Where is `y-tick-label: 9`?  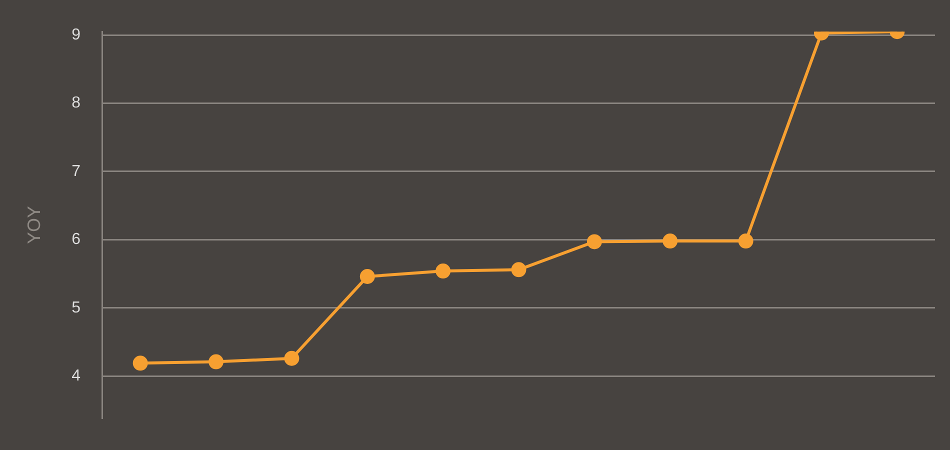
y-tick-label: 9 is located at coordinates (76, 35).